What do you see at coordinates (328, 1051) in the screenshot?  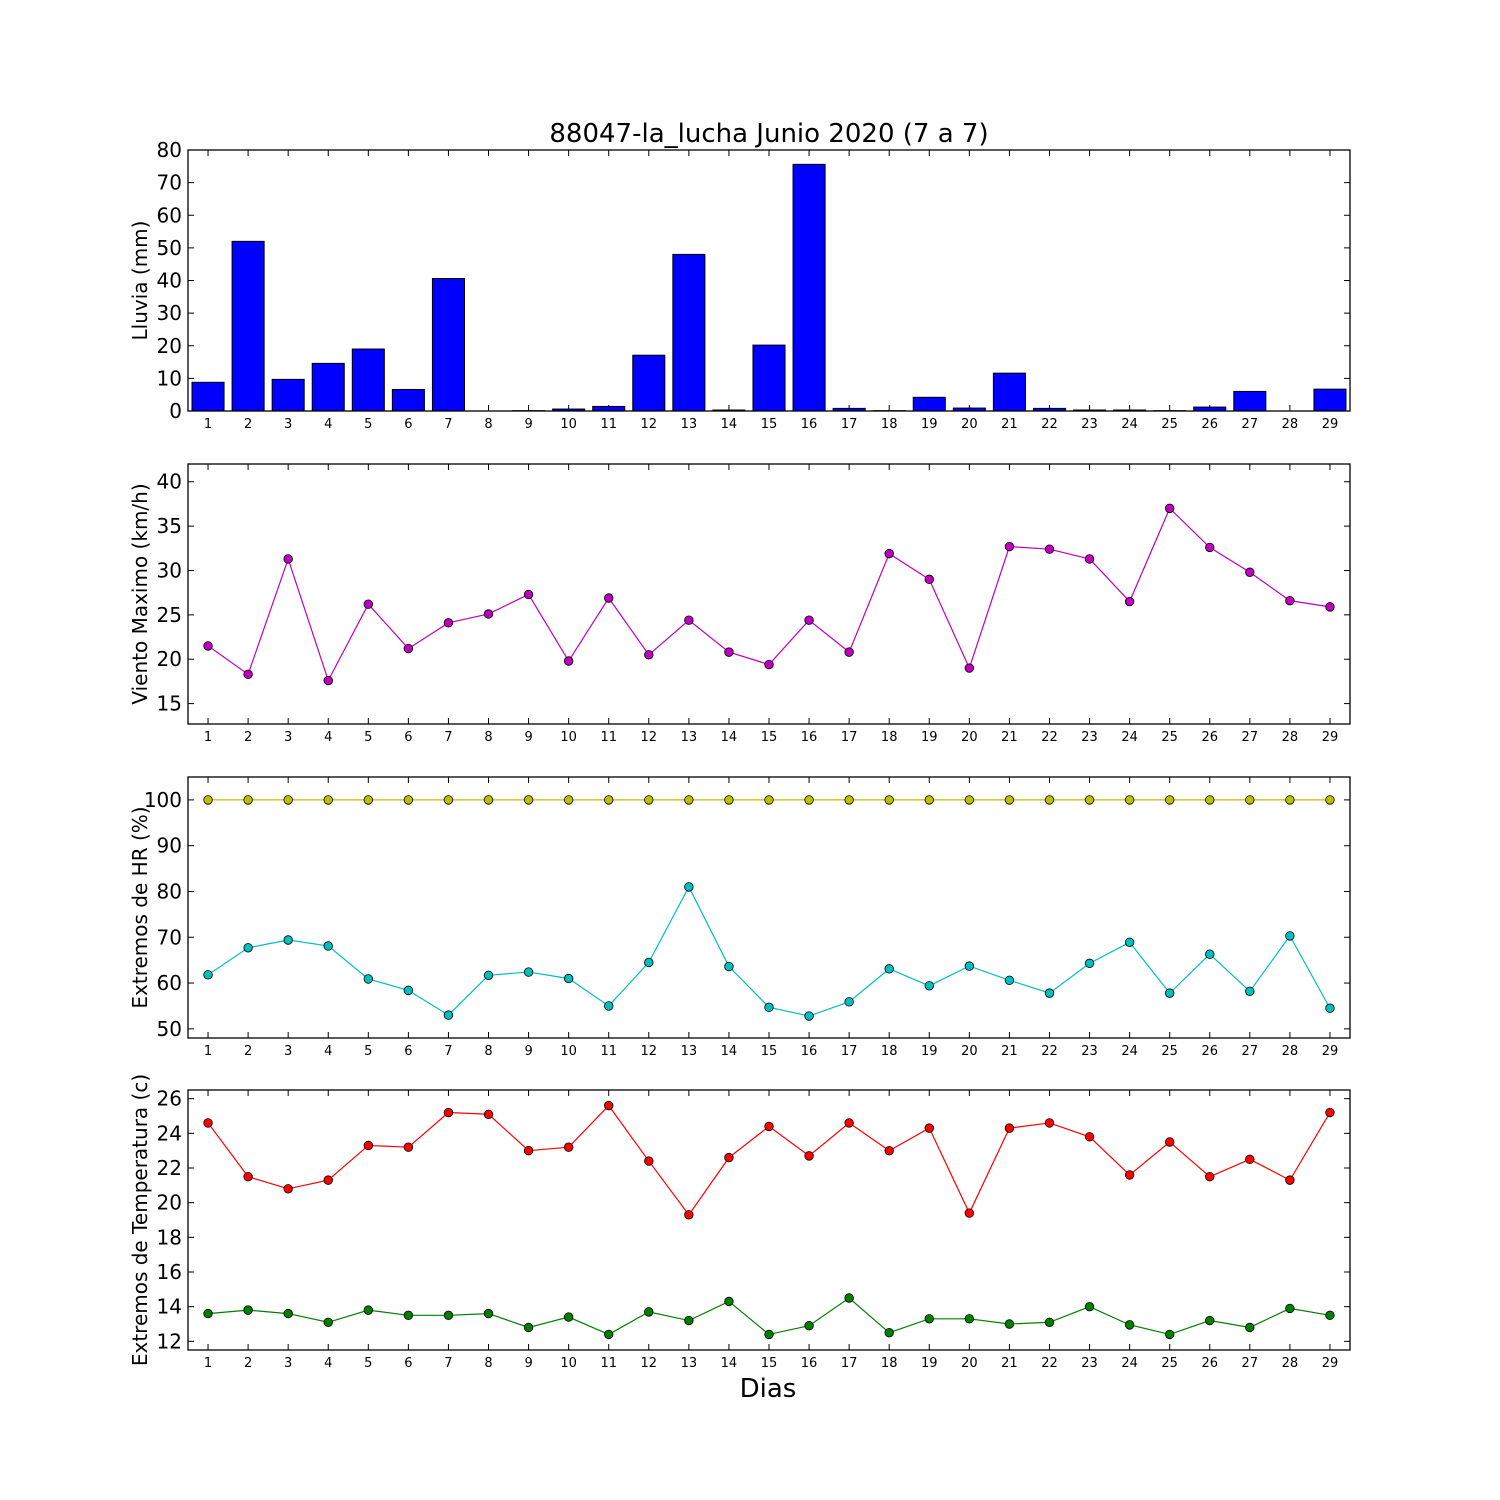 I see `x-tick-label: 4` at bounding box center [328, 1051].